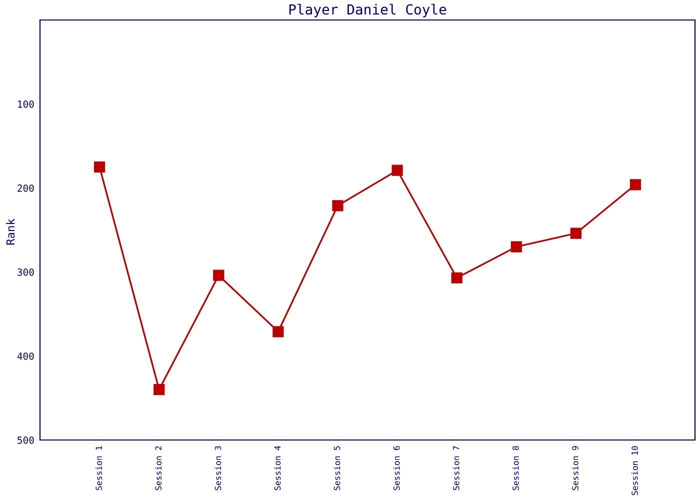  What do you see at coordinates (26, 440) in the screenshot?
I see `y-tick-label: 500` at bounding box center [26, 440].